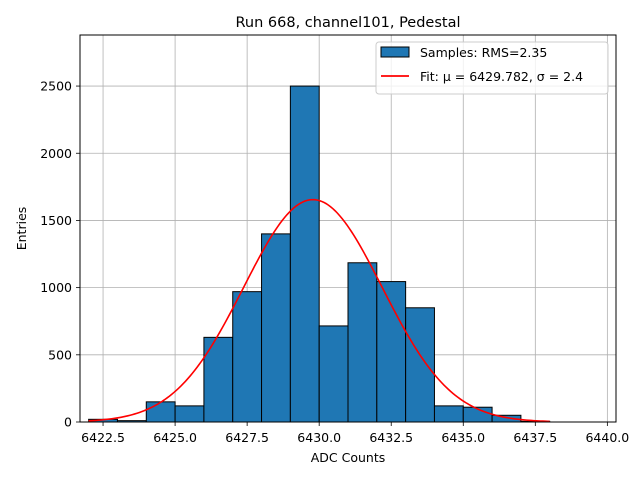  Describe the element at coordinates (395, 52) in the screenshot. I see `legend-samples-patch` at that location.